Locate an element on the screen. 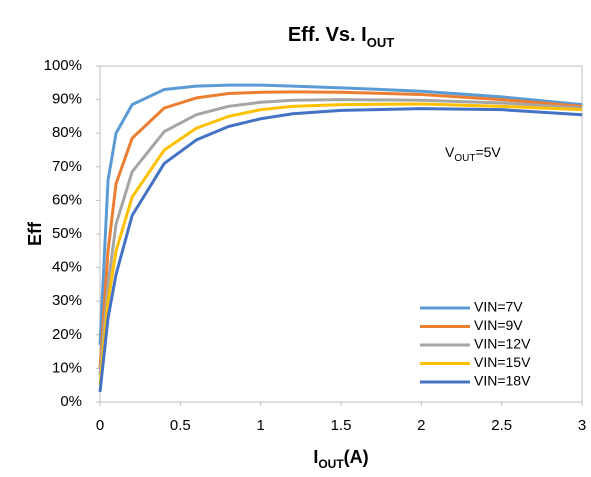  y-tick-label: 70% is located at coordinates (67, 166).